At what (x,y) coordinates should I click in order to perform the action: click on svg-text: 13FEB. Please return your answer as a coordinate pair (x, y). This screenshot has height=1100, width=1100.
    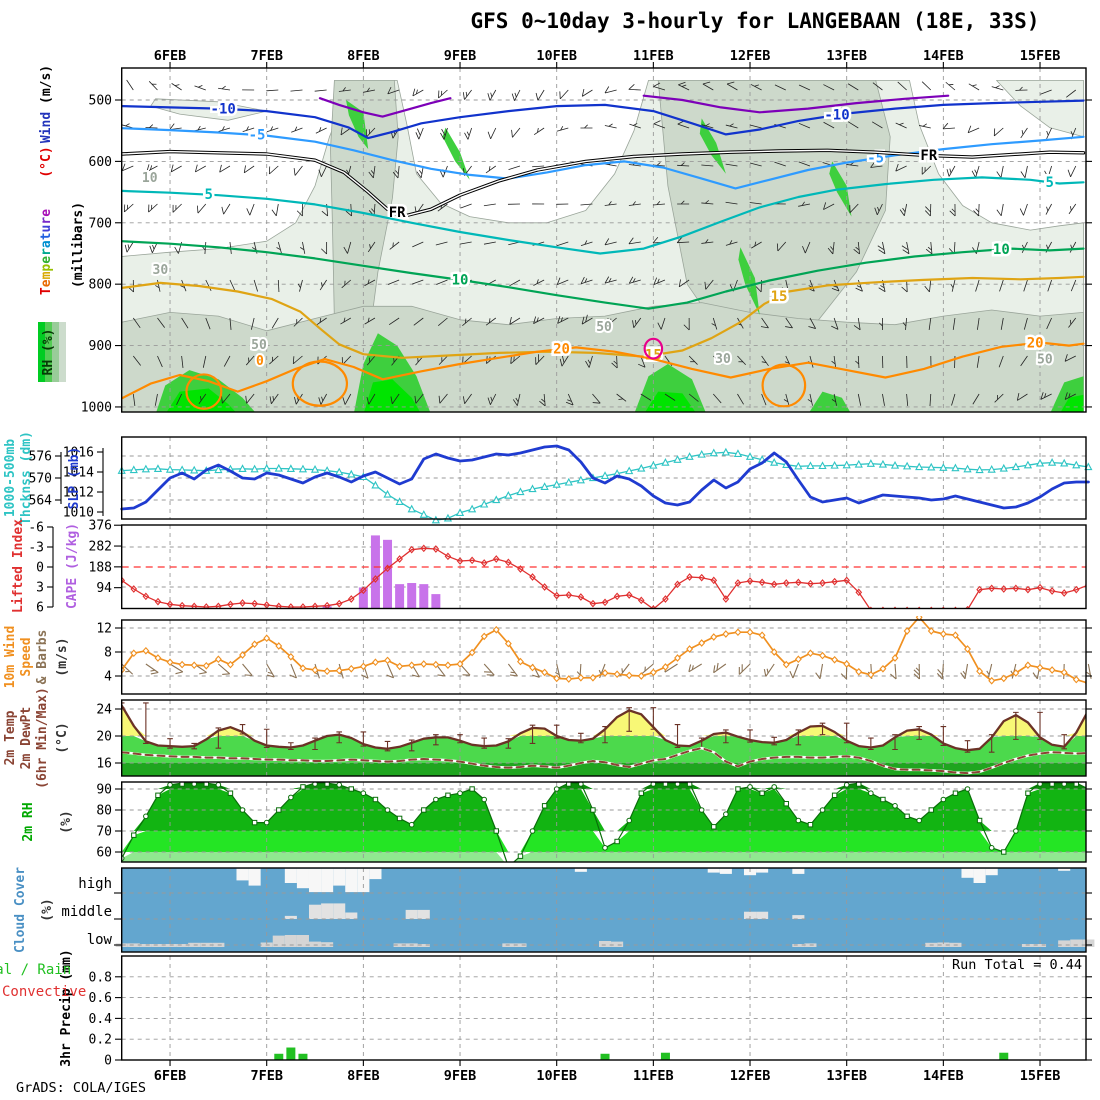
    Looking at the image, I should click on (846, 1076).